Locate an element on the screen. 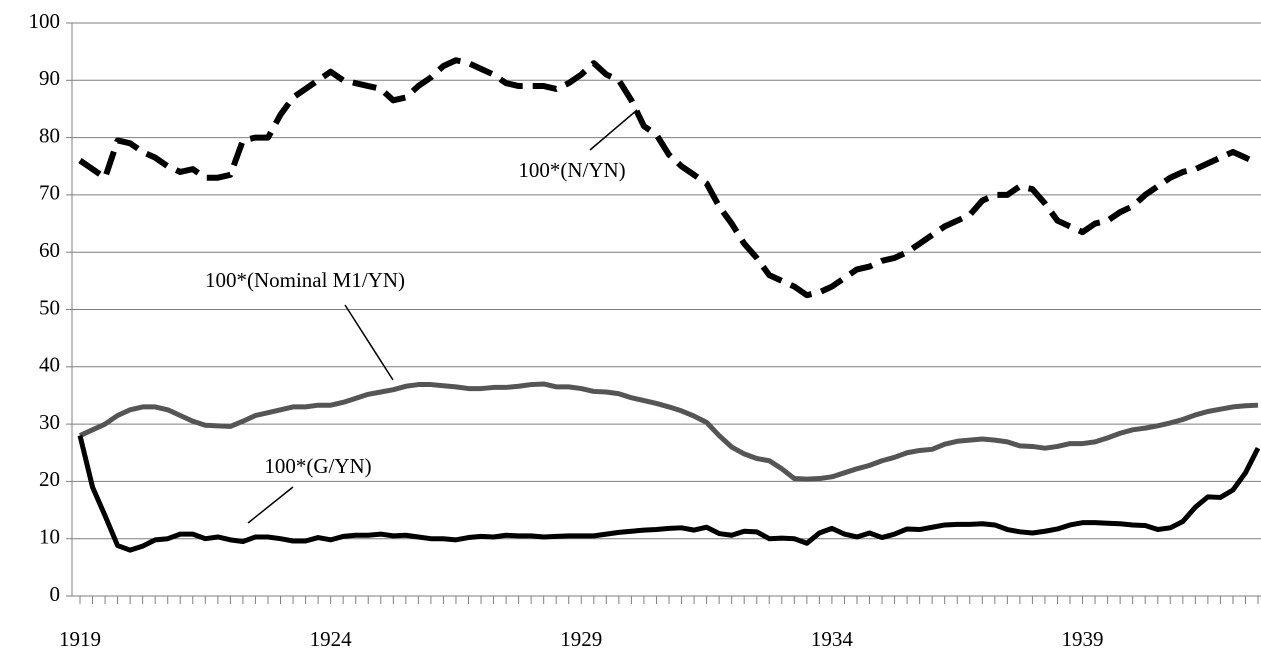  y-tick-label: 80 is located at coordinates (49, 135).